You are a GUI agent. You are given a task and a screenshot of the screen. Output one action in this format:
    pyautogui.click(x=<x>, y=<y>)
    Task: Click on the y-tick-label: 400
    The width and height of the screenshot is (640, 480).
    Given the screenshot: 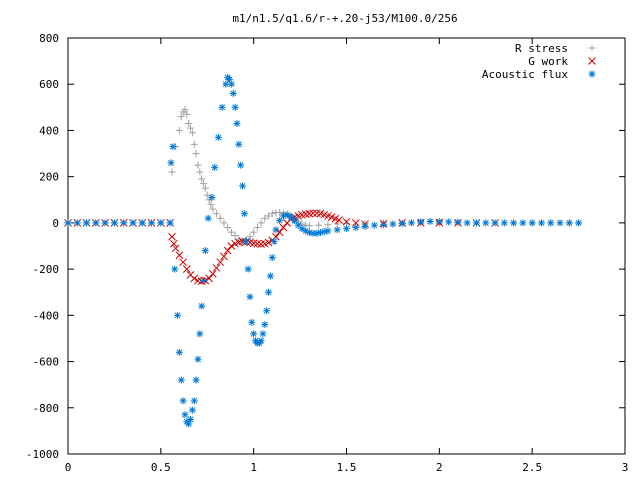 What is the action you would take?
    pyautogui.click(x=49, y=130)
    